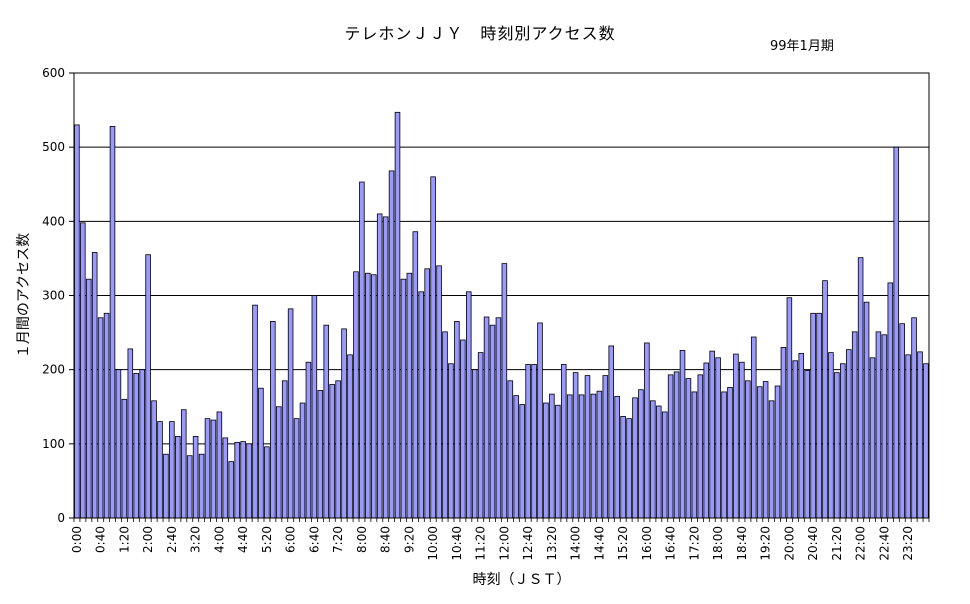 This screenshot has height=604, width=970. I want to click on x-tick-label: 22:40, so click(884, 543).